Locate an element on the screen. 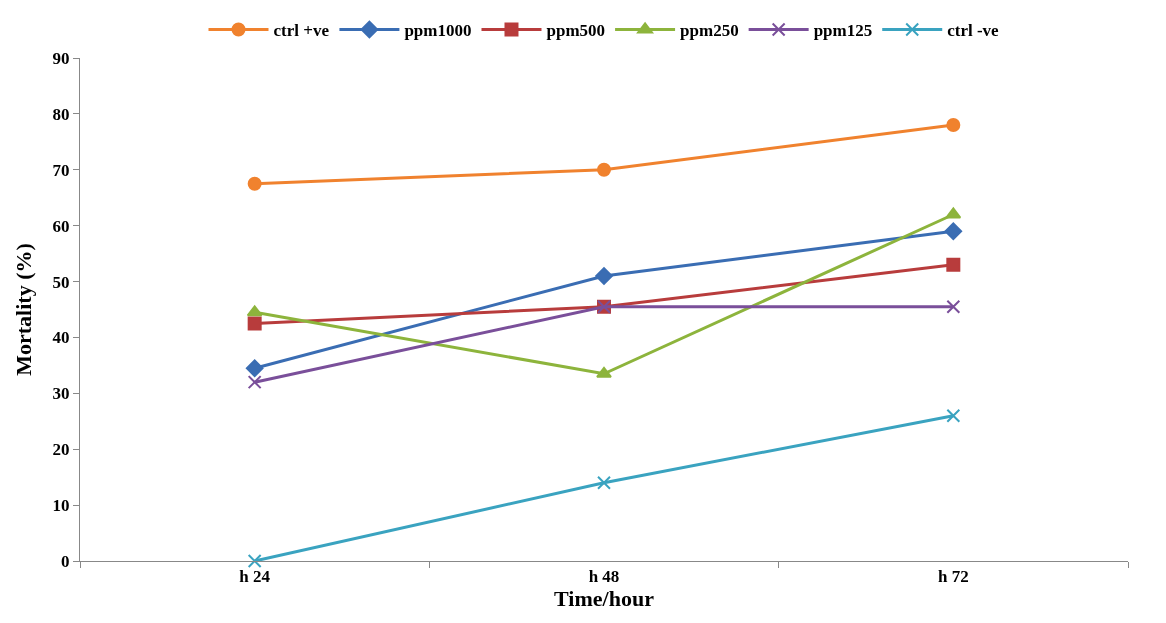  y-tick-label: 40 is located at coordinates (61, 338).